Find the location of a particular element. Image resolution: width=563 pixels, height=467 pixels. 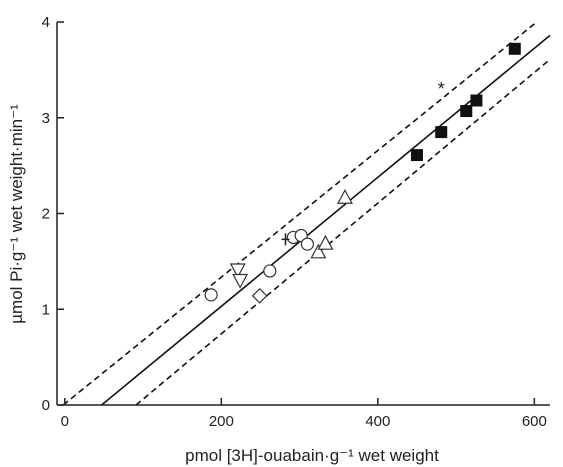

cross-marker is located at coordinates (285, 239).